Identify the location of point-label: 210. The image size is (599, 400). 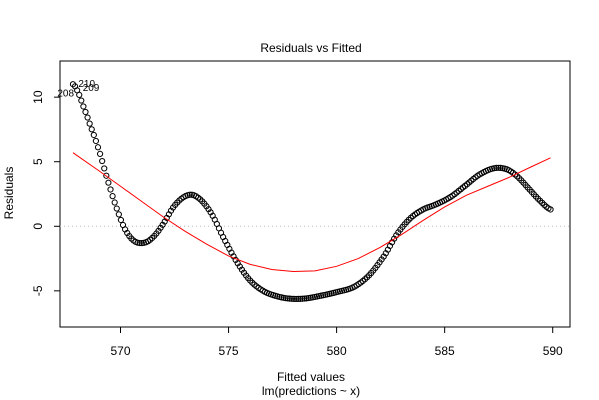
(86, 84).